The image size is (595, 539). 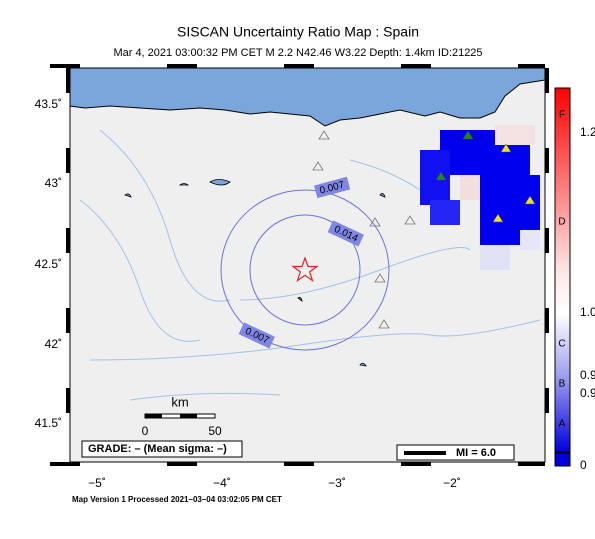 What do you see at coordinates (53, 344) in the screenshot?
I see `lat-label: 42˚` at bounding box center [53, 344].